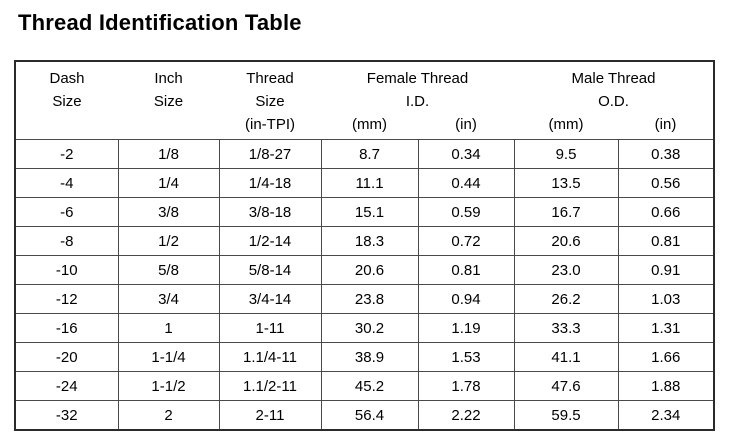  I want to click on table-cell: -10, so click(66, 270).